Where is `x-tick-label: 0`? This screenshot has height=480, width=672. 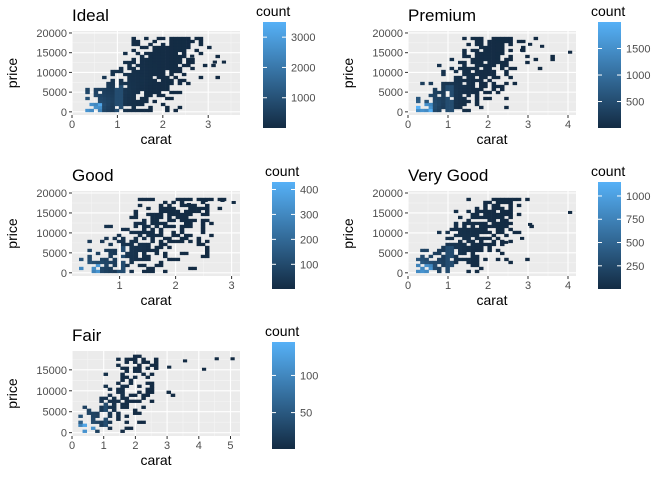 x-tick-label: 0 is located at coordinates (408, 286).